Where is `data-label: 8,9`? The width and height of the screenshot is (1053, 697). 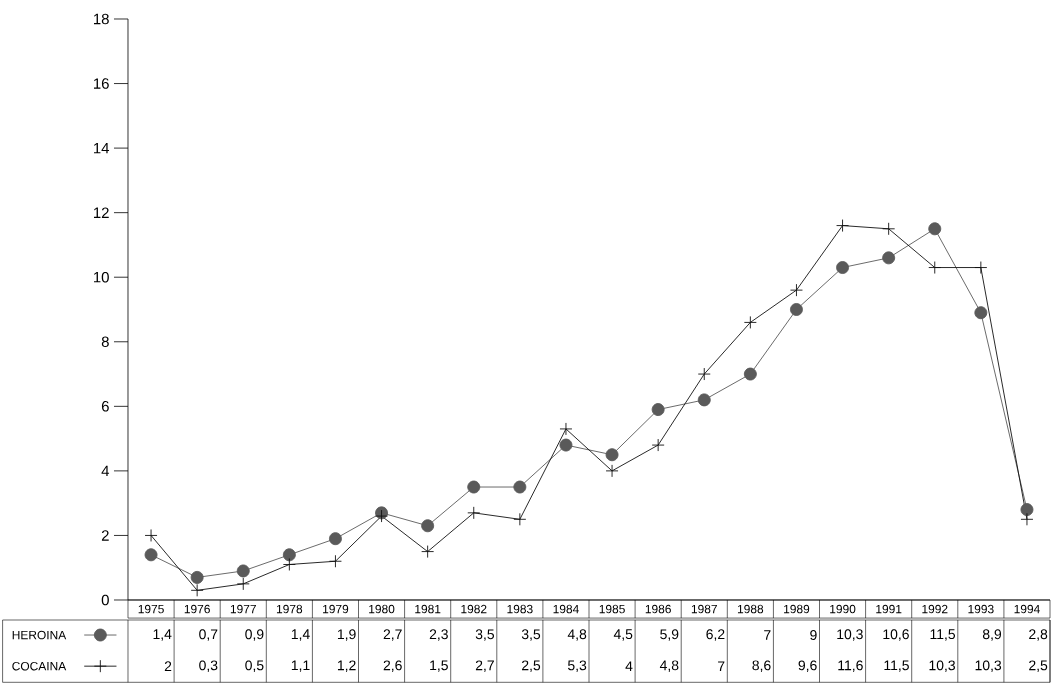 data-label: 8,9 is located at coordinates (992, 635).